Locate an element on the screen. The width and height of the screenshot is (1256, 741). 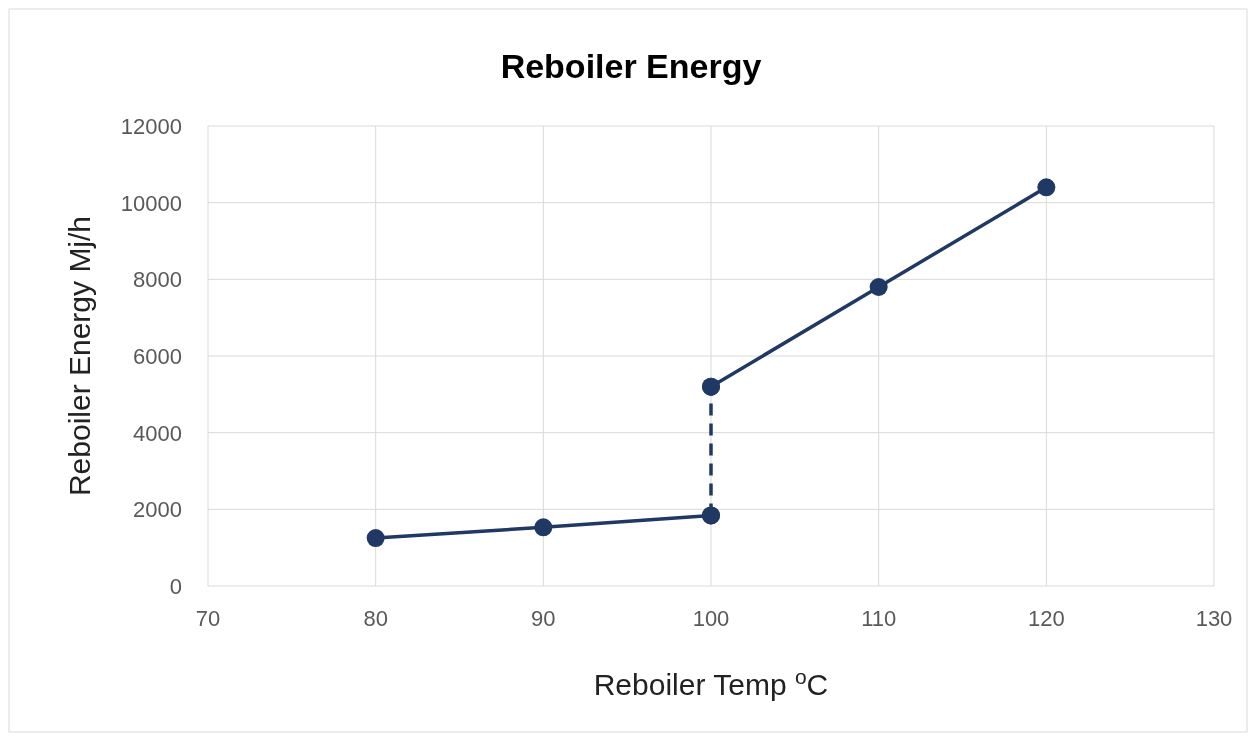
x-axis-title: Reboiler Temp $^{o}$C is located at coordinates (711, 682).